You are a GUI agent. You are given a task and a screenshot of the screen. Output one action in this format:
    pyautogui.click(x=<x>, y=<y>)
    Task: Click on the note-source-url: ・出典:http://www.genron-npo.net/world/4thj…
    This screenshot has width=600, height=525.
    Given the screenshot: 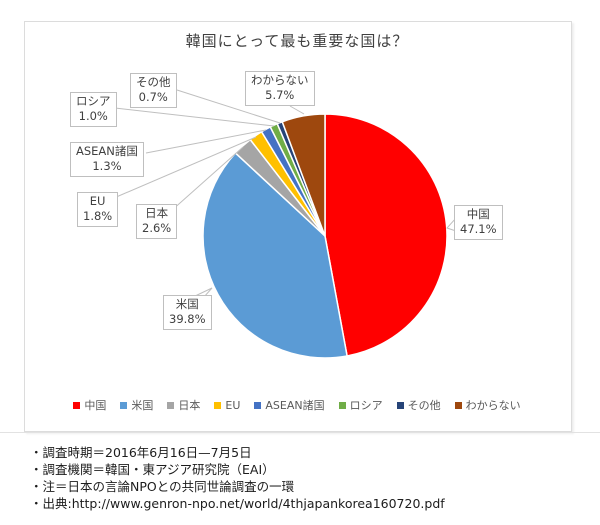 What is the action you would take?
    pyautogui.click(x=237, y=503)
    